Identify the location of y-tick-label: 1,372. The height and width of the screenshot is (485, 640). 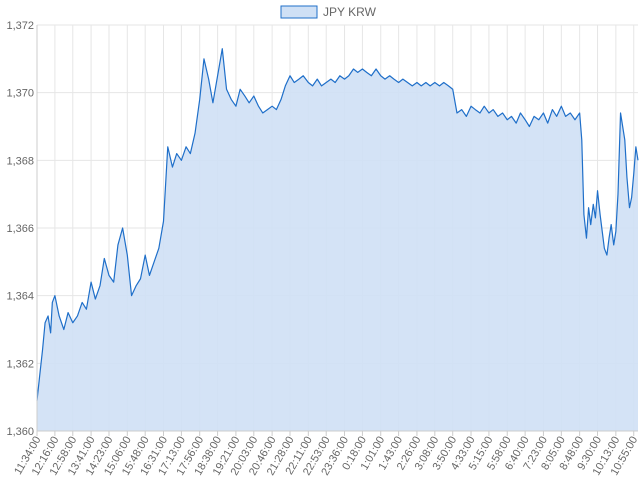
(20, 26).